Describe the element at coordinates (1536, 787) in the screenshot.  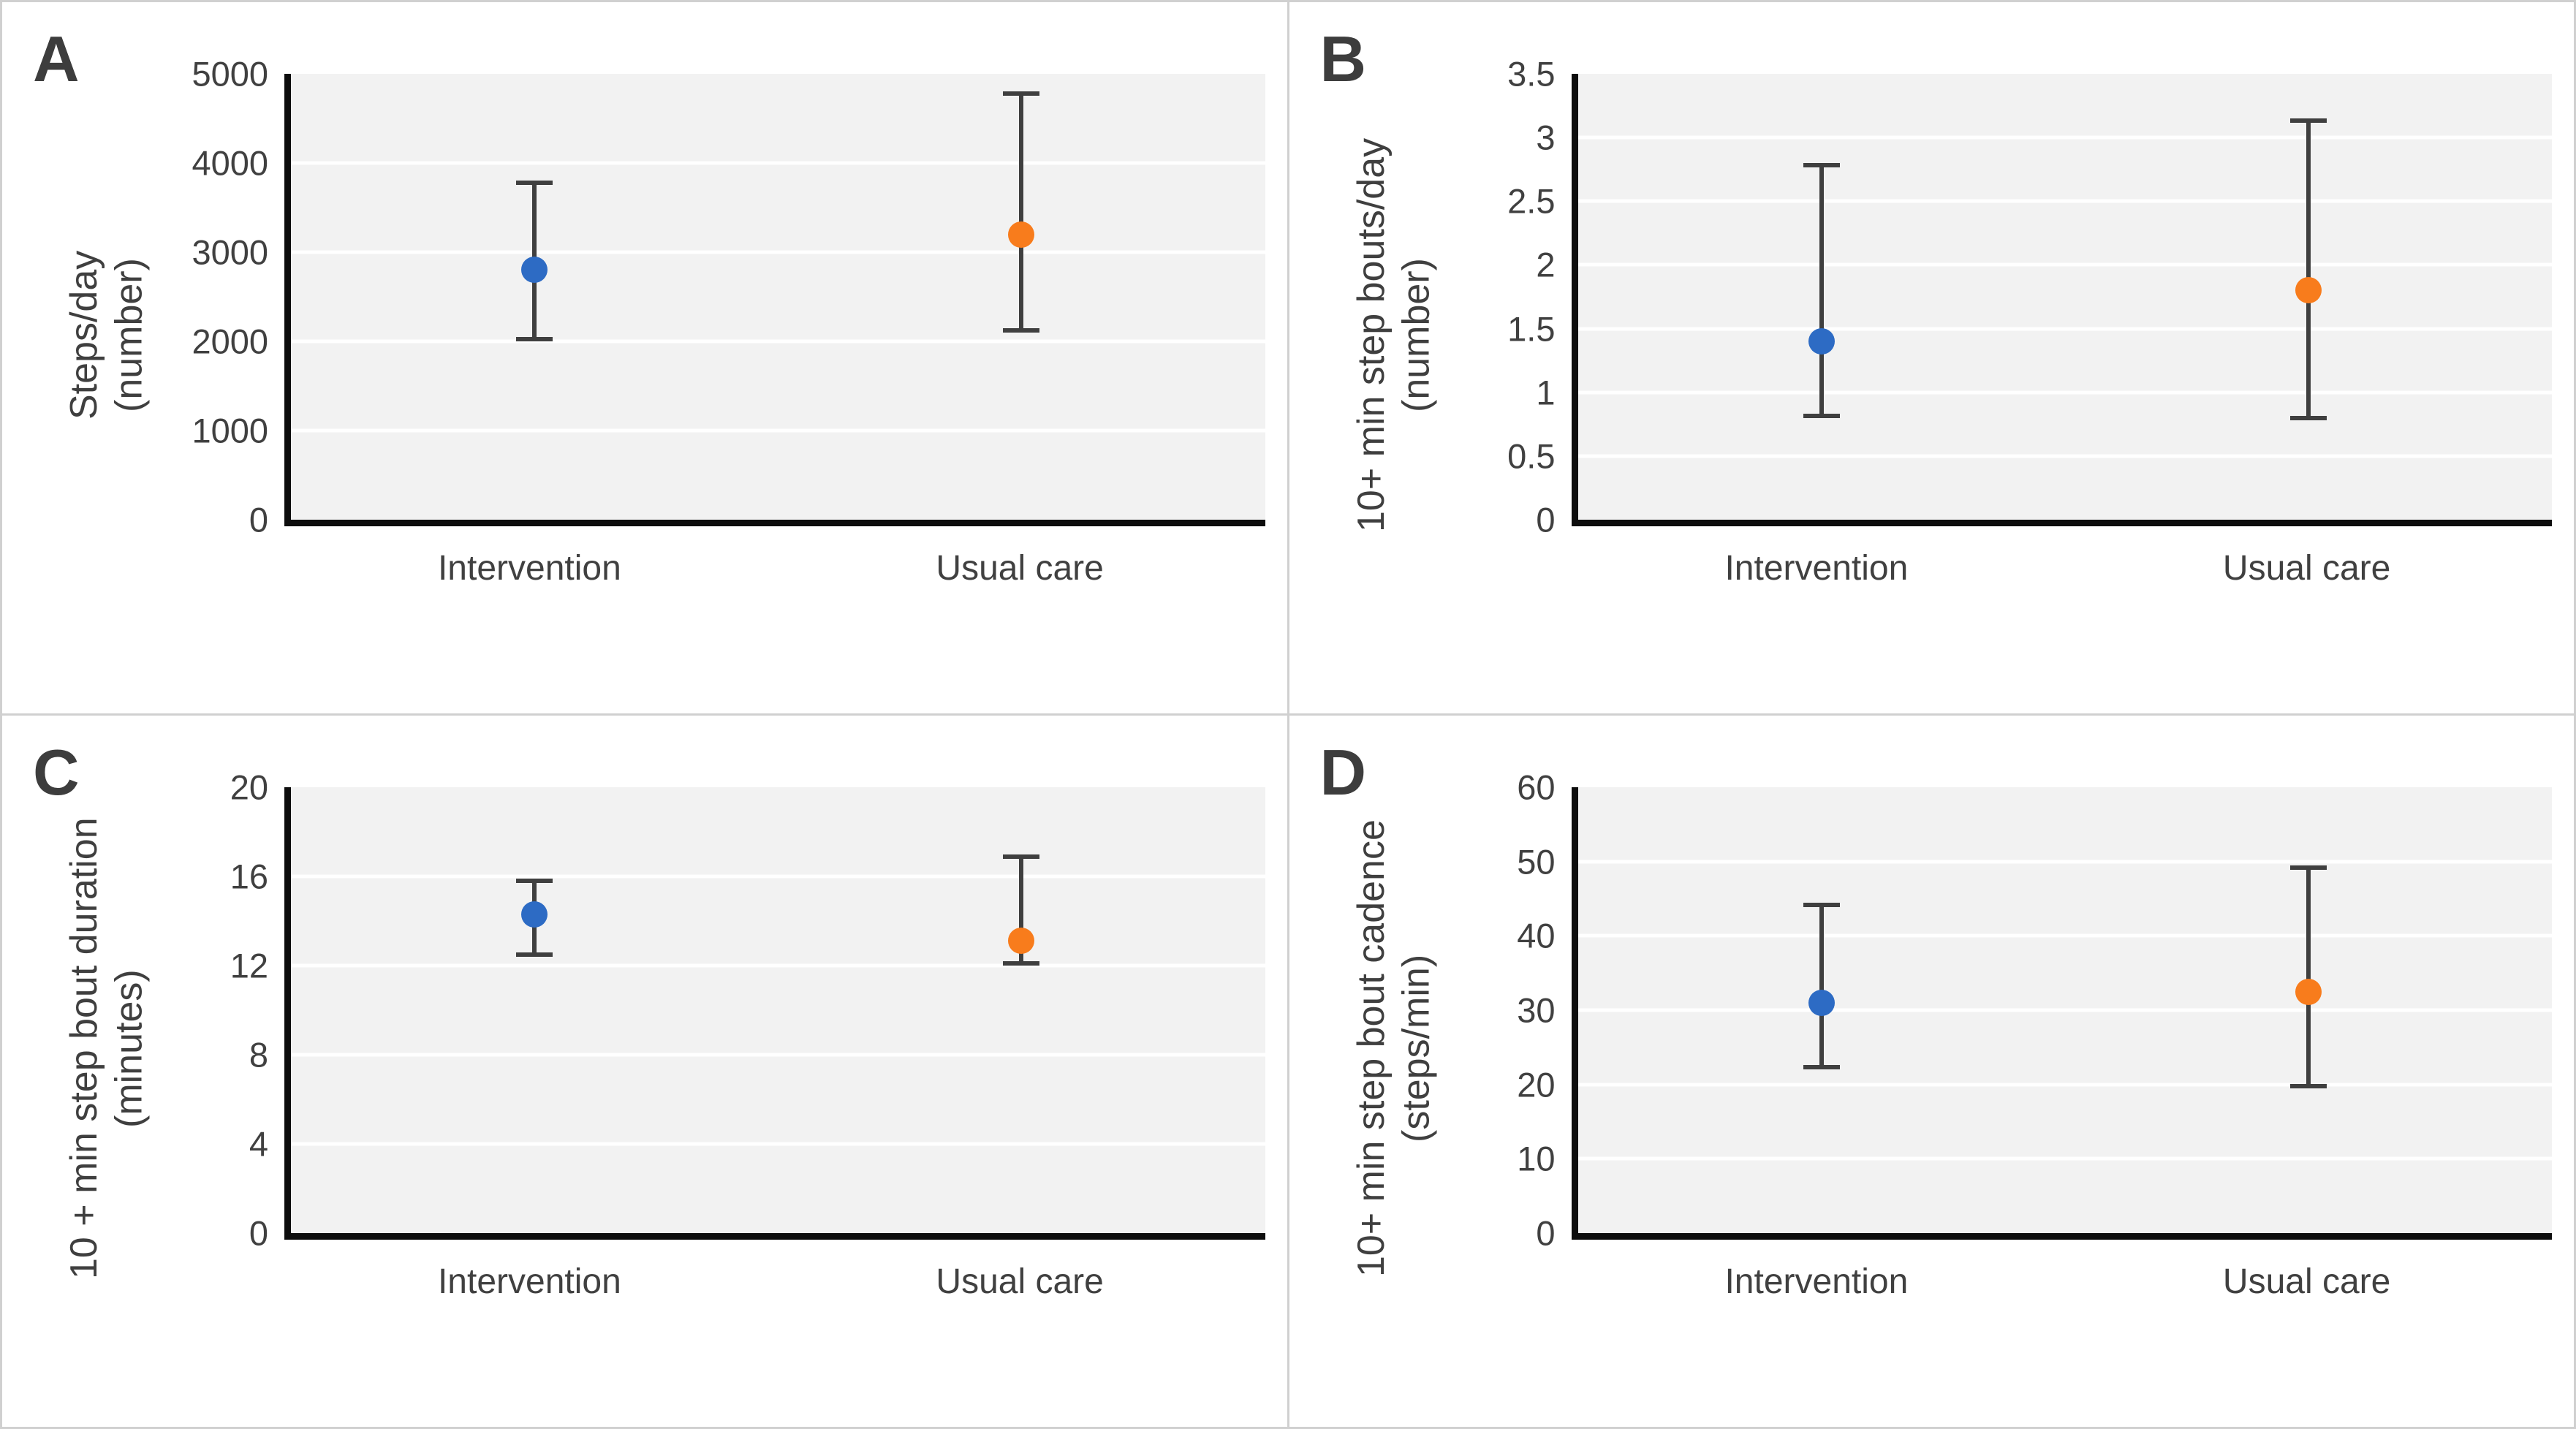
I see `y-tick-label: 60` at that location.